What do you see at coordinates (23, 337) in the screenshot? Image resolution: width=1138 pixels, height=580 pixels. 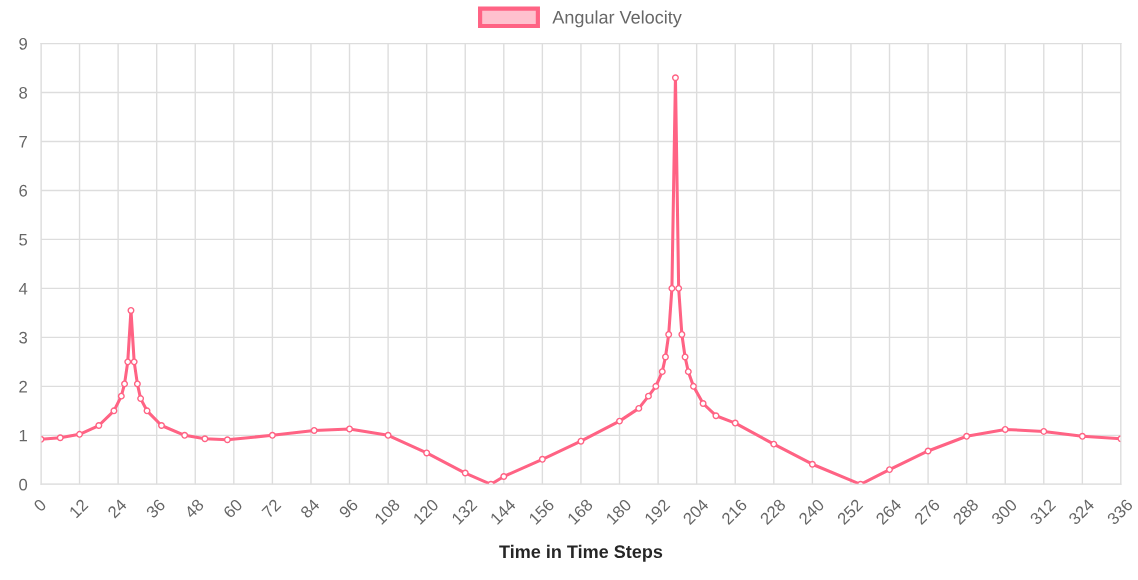 I see `y-tick-label: 3` at bounding box center [23, 337].